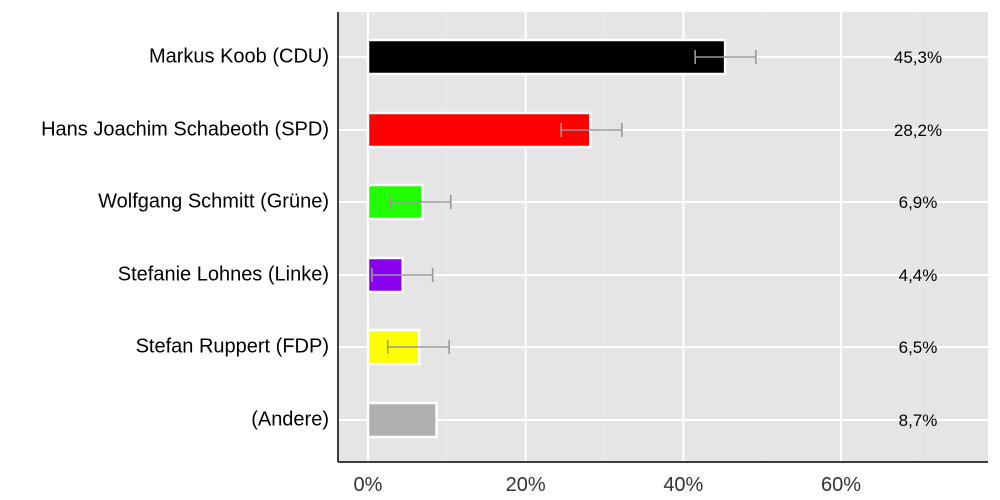 The image size is (1000, 500). What do you see at coordinates (918, 130) in the screenshot?
I see `value-label: 28,2%` at bounding box center [918, 130].